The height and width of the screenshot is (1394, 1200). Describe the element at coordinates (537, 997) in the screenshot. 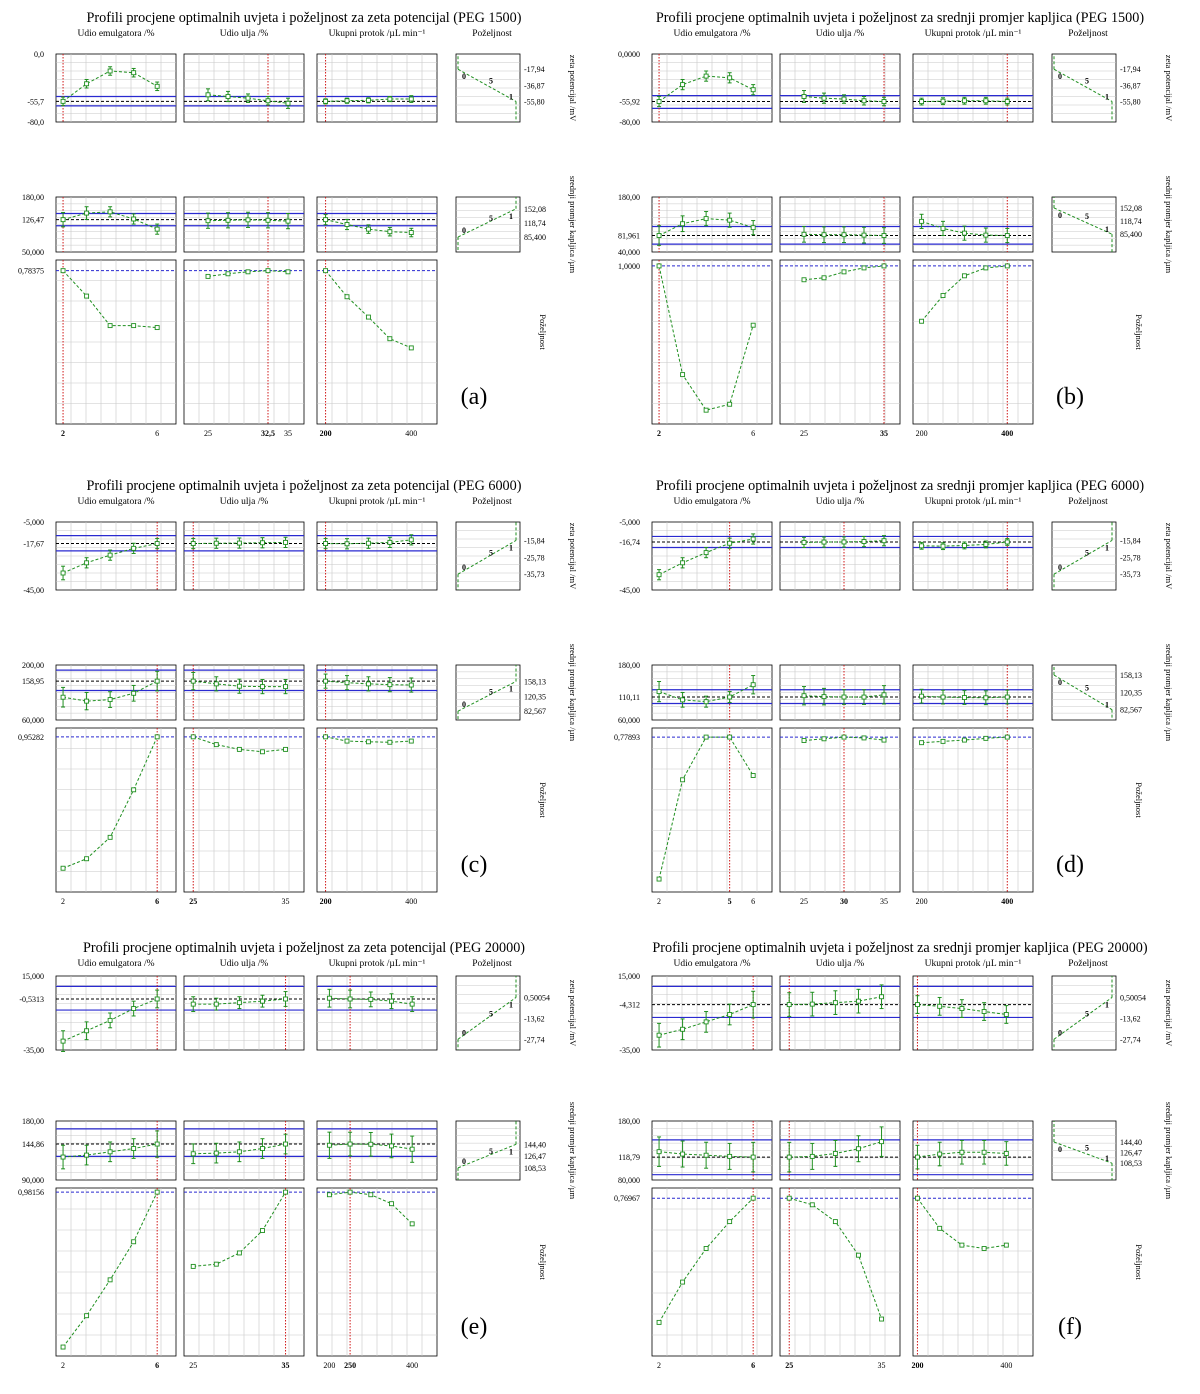

I see `response-tick-label: 0,50054` at that location.